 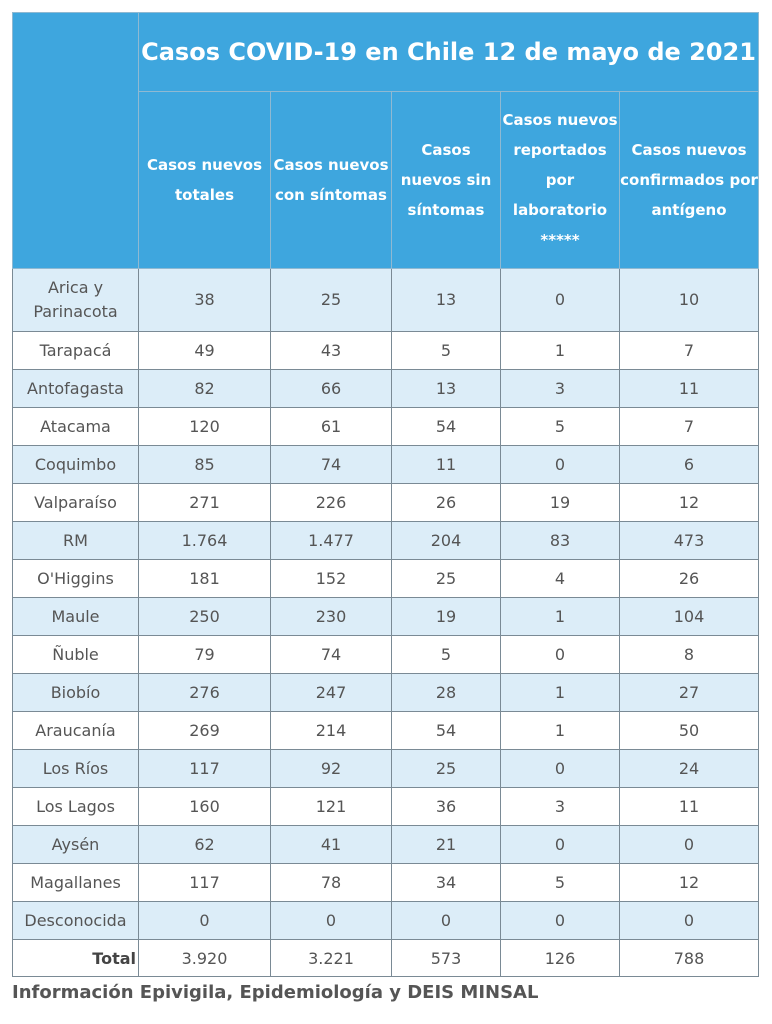 What do you see at coordinates (75, 388) in the screenshot?
I see `region-name: Antofagasta` at bounding box center [75, 388].